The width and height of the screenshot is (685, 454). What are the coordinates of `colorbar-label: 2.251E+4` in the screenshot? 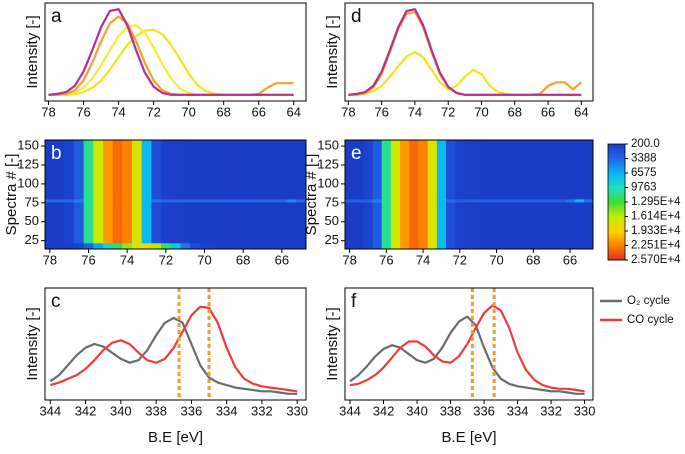 It's located at (656, 246).